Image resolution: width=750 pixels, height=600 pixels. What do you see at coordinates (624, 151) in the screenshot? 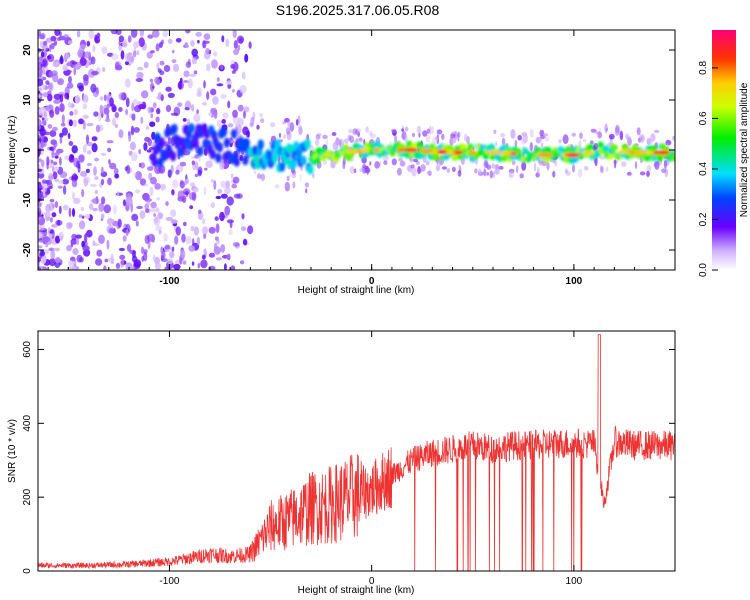
I see `ridge-hotspot` at bounding box center [624, 151].